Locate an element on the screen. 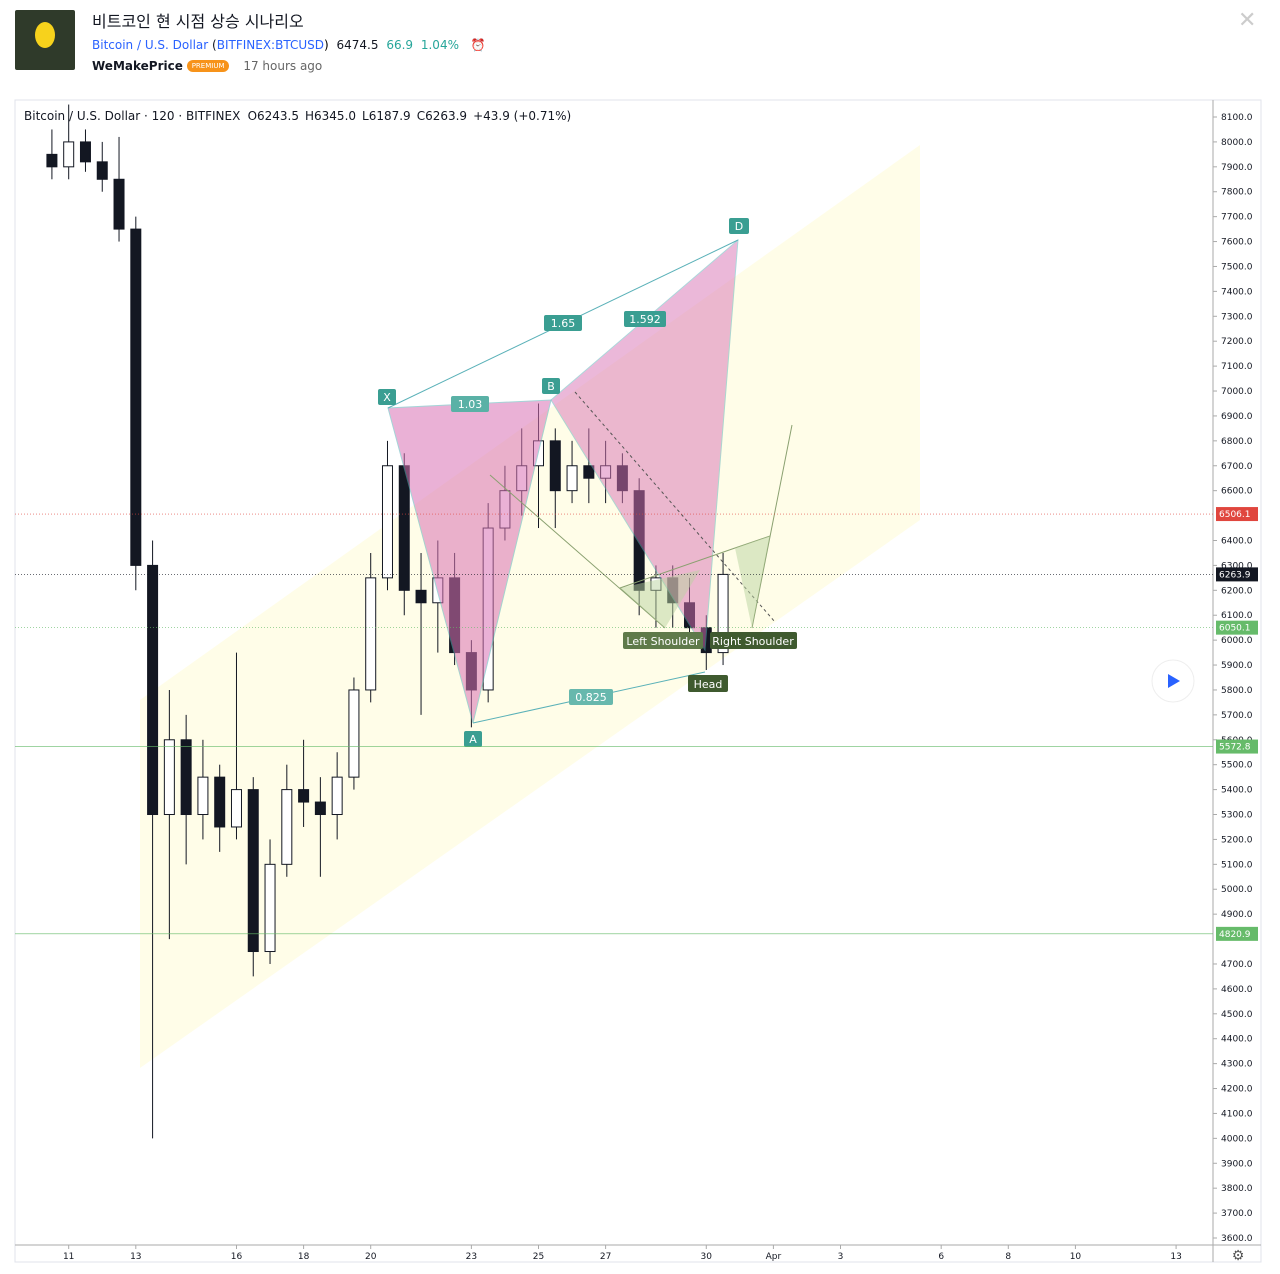 The width and height of the screenshot is (1280, 1274). y-tick-label: 5800.0 is located at coordinates (1237, 691).